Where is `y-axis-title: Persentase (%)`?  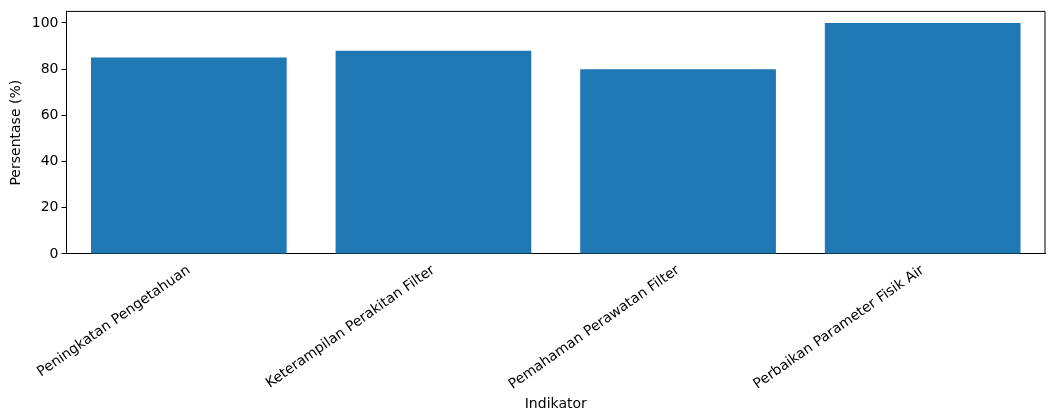 y-axis-title: Persentase (%) is located at coordinates (15, 132).